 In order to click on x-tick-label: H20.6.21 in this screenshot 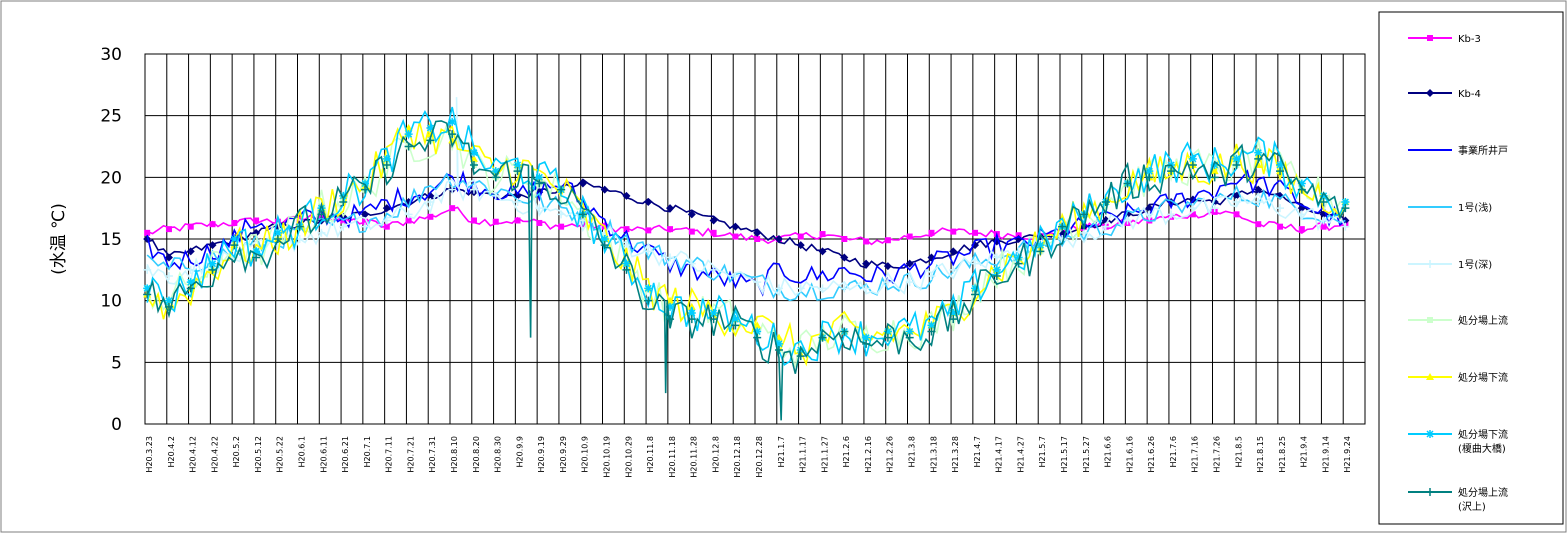, I will do `click(345, 454)`.